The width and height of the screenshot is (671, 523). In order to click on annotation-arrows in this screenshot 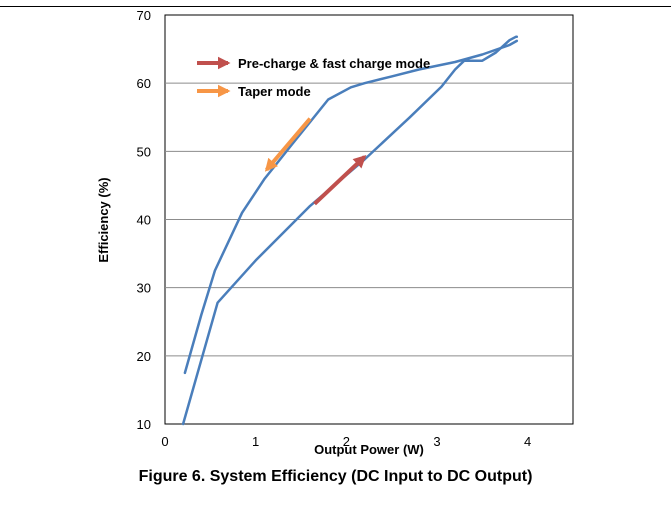, I will do `click(315, 161)`.